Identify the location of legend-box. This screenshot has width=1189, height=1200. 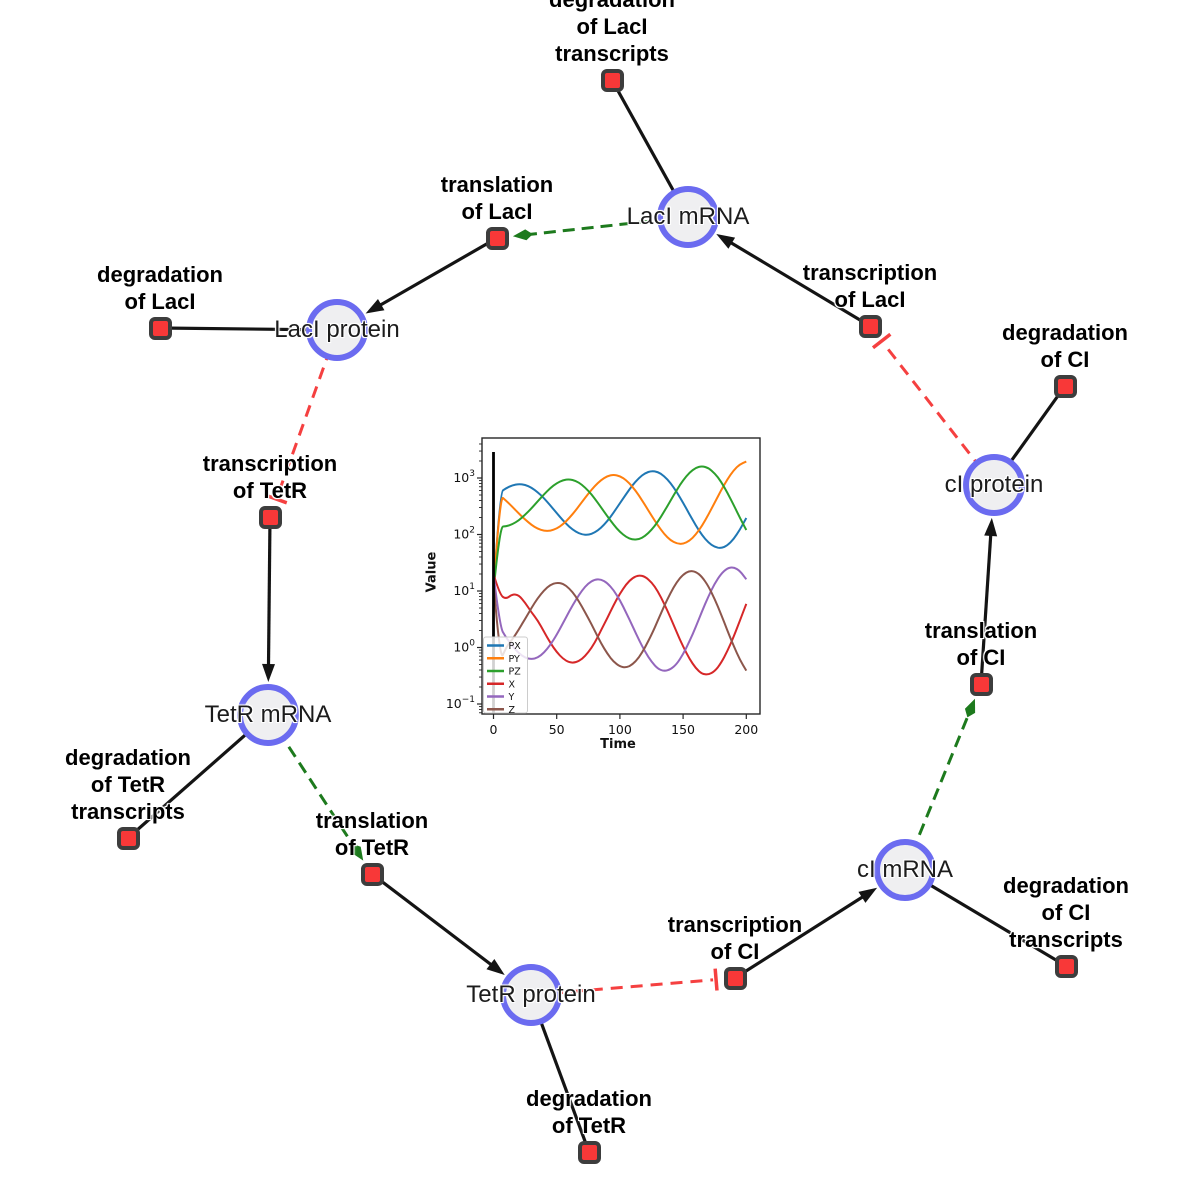
(505, 675).